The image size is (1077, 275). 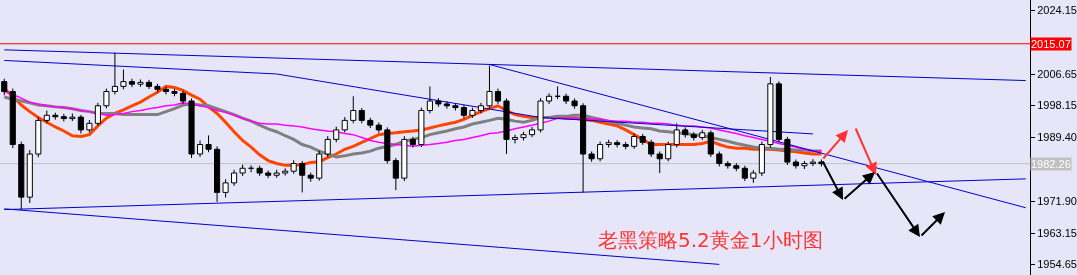 What do you see at coordinates (1057, 233) in the screenshot?
I see `y-tick-label: 1963.15` at bounding box center [1057, 233].